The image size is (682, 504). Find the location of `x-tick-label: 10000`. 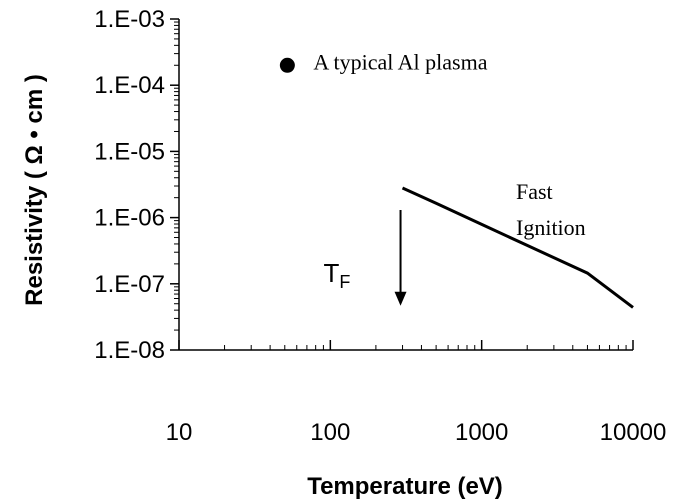

x-tick-label: 10000 is located at coordinates (633, 432).